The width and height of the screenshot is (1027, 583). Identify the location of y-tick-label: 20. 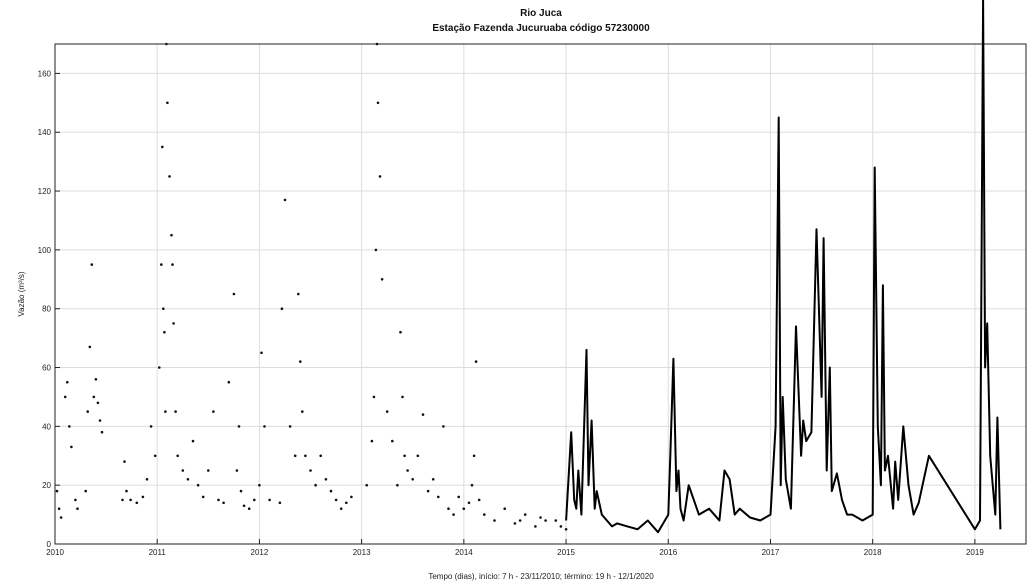
(46, 485).